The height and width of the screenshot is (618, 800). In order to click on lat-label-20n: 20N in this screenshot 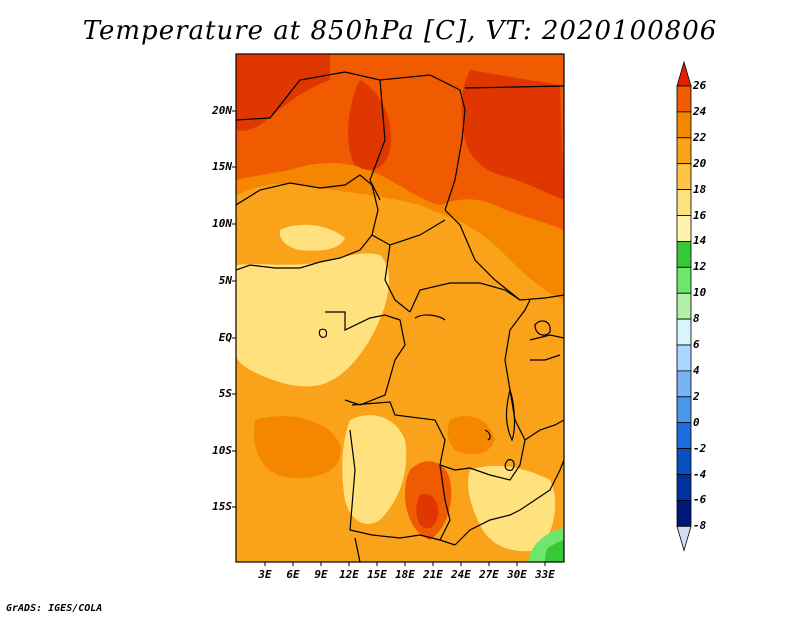, I will do `click(222, 110)`.